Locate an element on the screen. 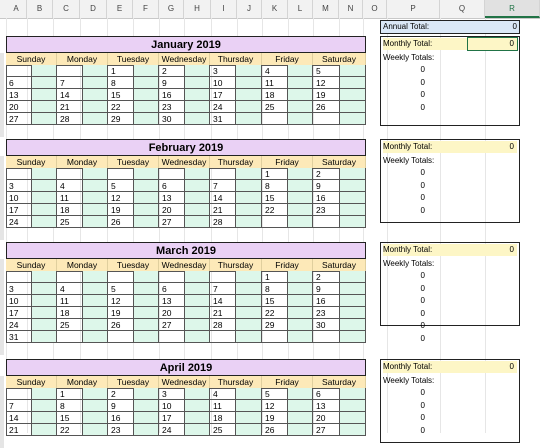  date-cell: 24 is located at coordinates (19, 325).